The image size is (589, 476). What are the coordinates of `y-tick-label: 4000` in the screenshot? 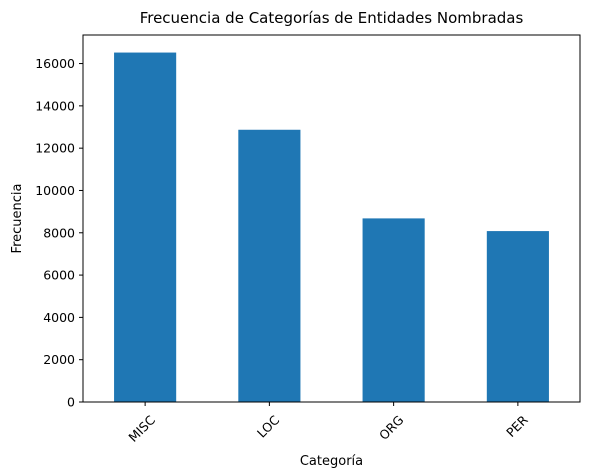 It's located at (59, 317).